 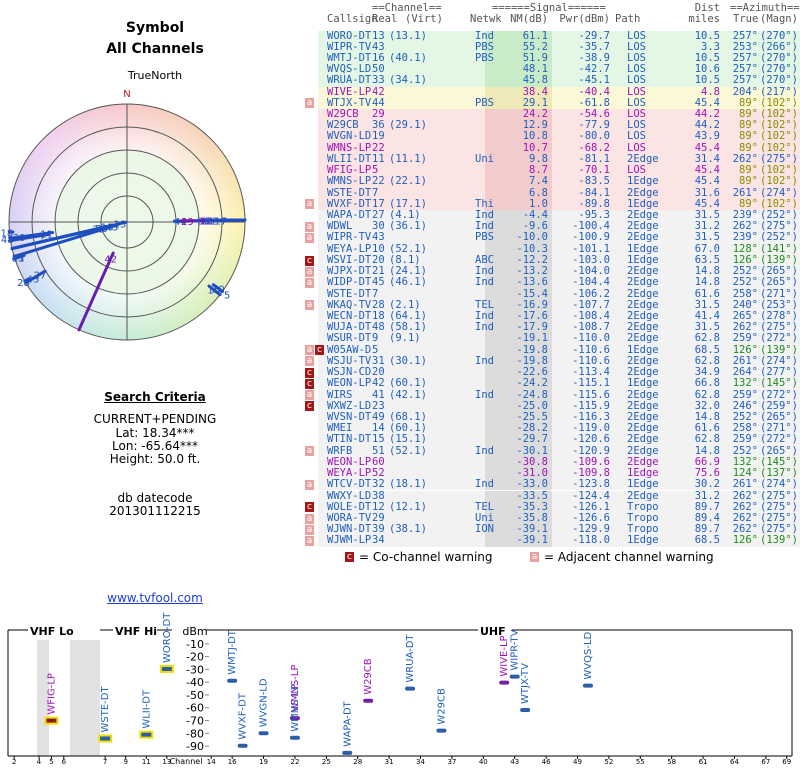 I want to click on table-cell: (275°), so click(x=779, y=517).